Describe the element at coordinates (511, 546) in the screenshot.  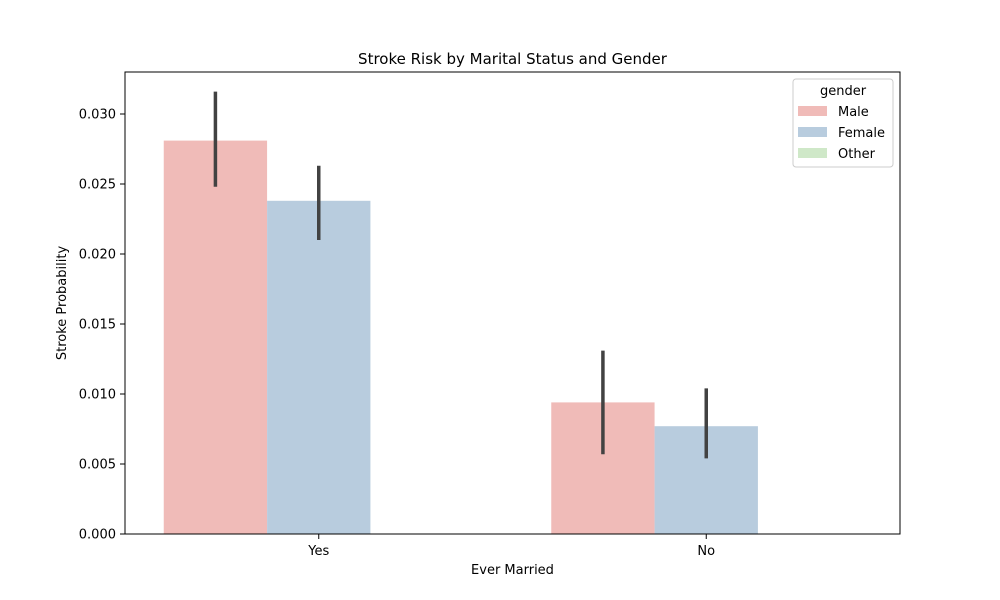
I see `x-axis: Yes No` at that location.